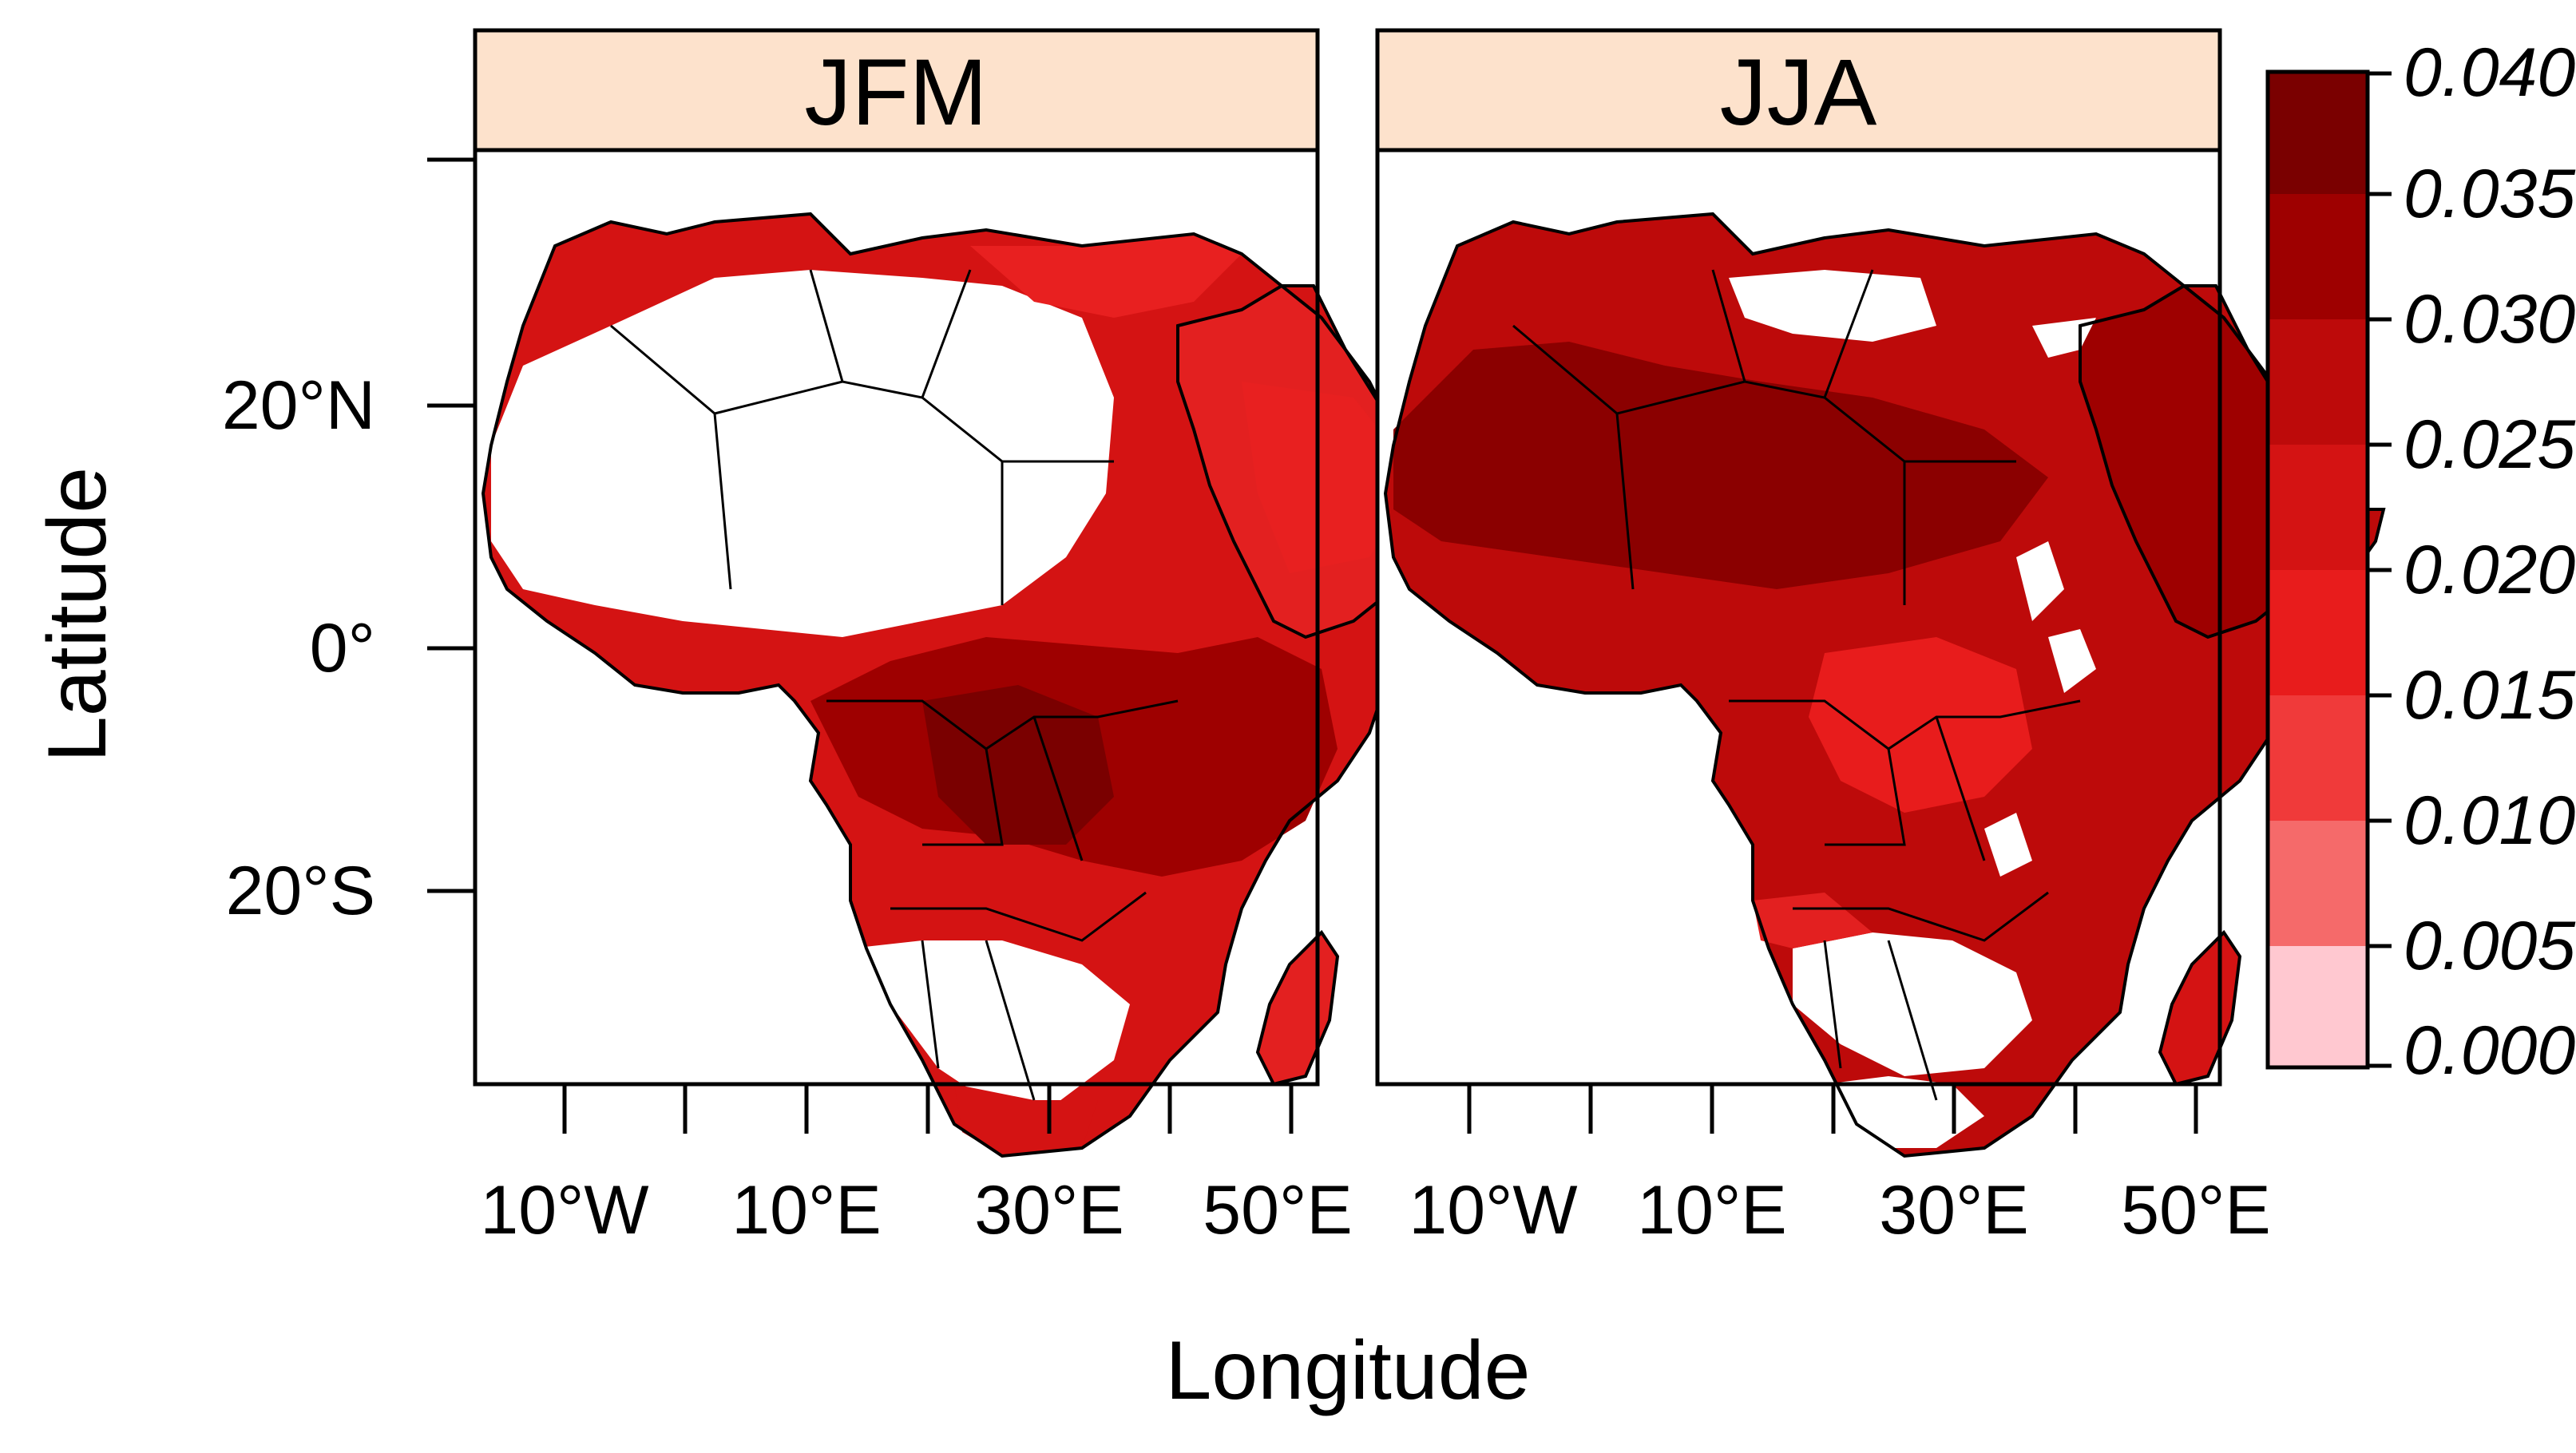  What do you see at coordinates (1912, 1004) in the screenshot?
I see `southern-dry-region` at bounding box center [1912, 1004].